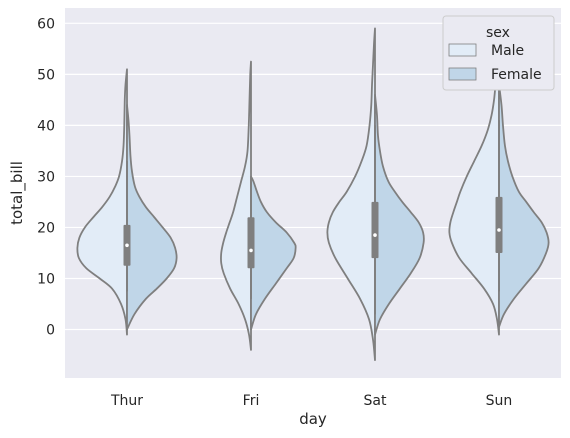 This screenshot has height=438, width=570. What do you see at coordinates (498, 33) in the screenshot?
I see `legend-title: sex` at bounding box center [498, 33].